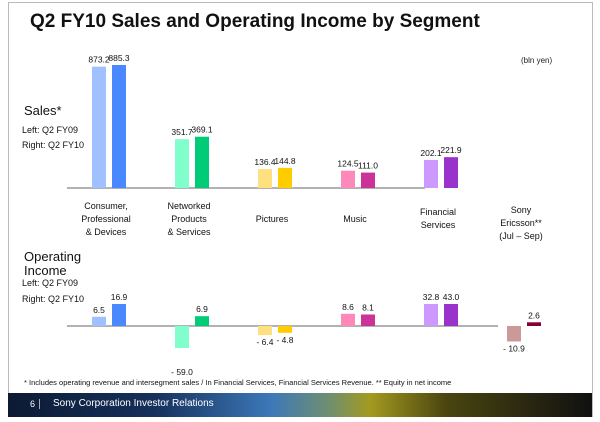 This screenshot has width=600, height=422. I want to click on sales-data-label: 136.4, so click(265, 162).